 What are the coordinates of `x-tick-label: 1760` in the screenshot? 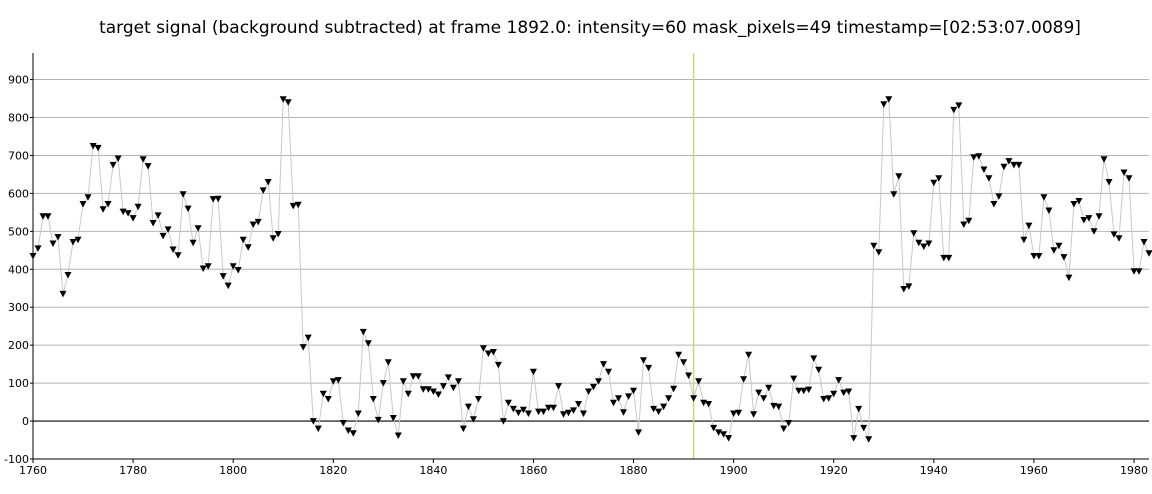 It's located at (33, 470).